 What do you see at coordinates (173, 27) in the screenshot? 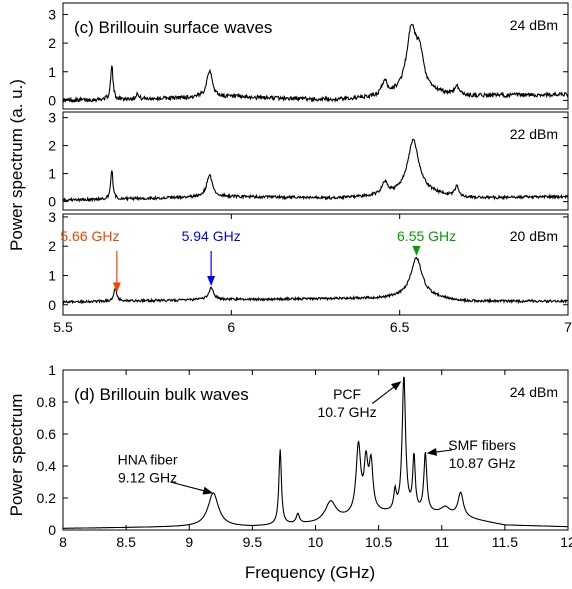
I see `panel-title: (c) Brillouin surface waves` at bounding box center [173, 27].